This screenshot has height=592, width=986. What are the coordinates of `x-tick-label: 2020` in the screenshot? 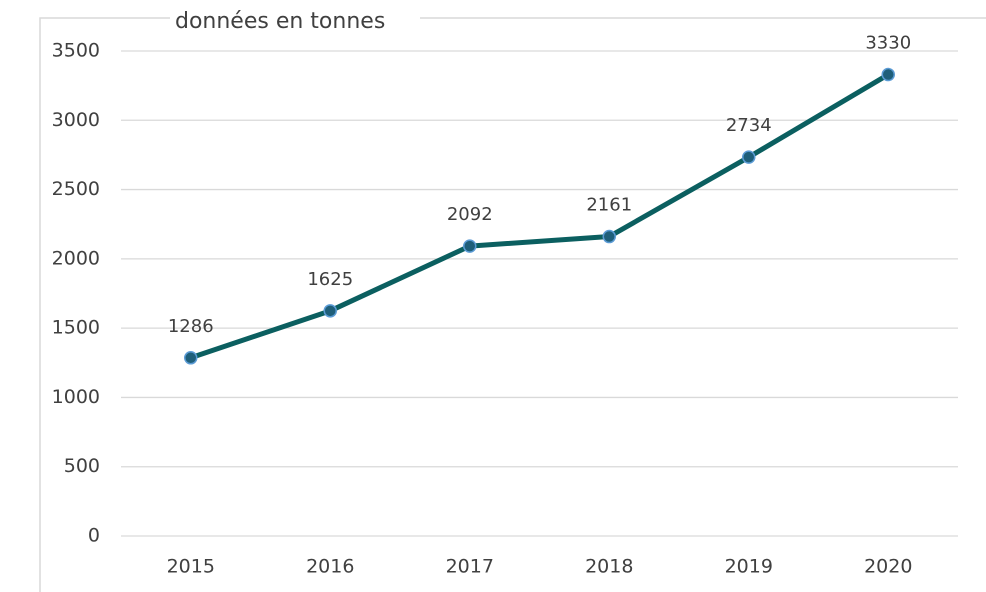 It's located at (888, 567).